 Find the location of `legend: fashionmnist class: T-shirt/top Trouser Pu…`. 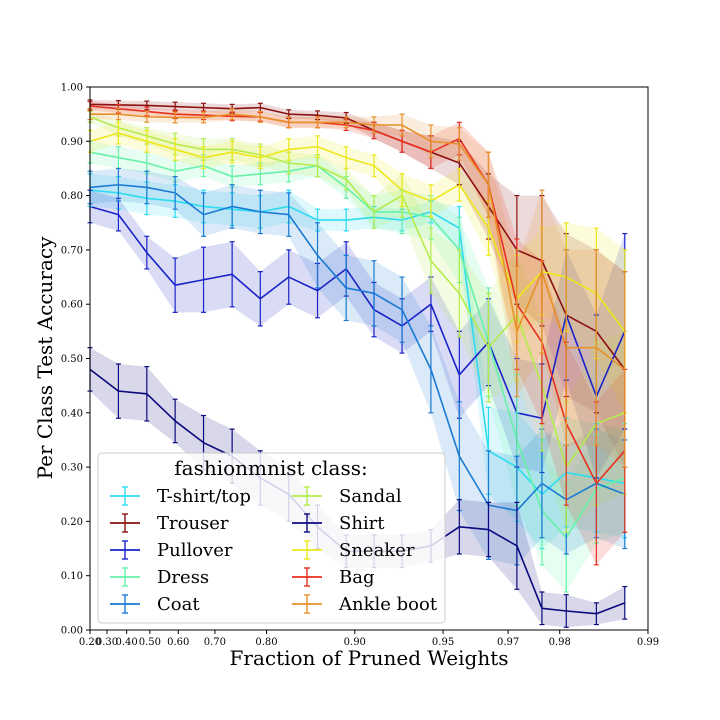

legend: fashionmnist class: T-shirt/top Trouser Pu… is located at coordinates (271, 538).